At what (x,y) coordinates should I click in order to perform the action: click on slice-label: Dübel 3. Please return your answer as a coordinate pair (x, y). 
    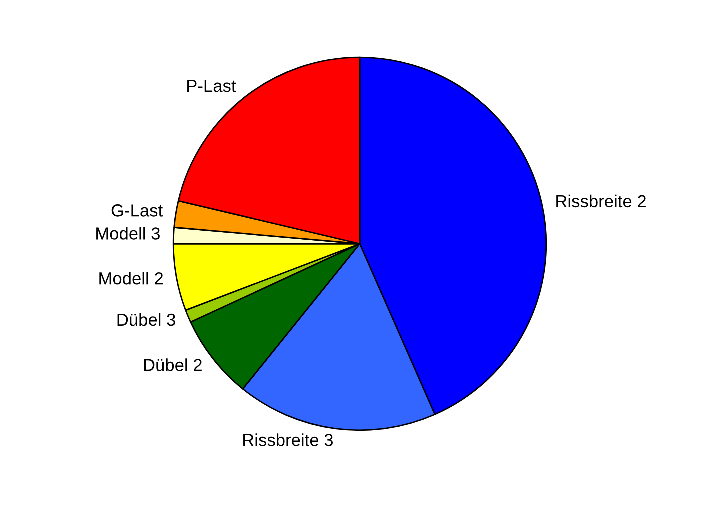
    Looking at the image, I should click on (147, 319).